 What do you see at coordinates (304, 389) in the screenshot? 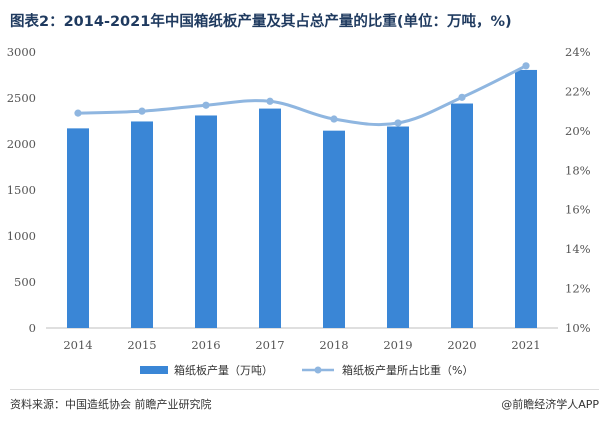
I see `footer-divider` at bounding box center [304, 389].